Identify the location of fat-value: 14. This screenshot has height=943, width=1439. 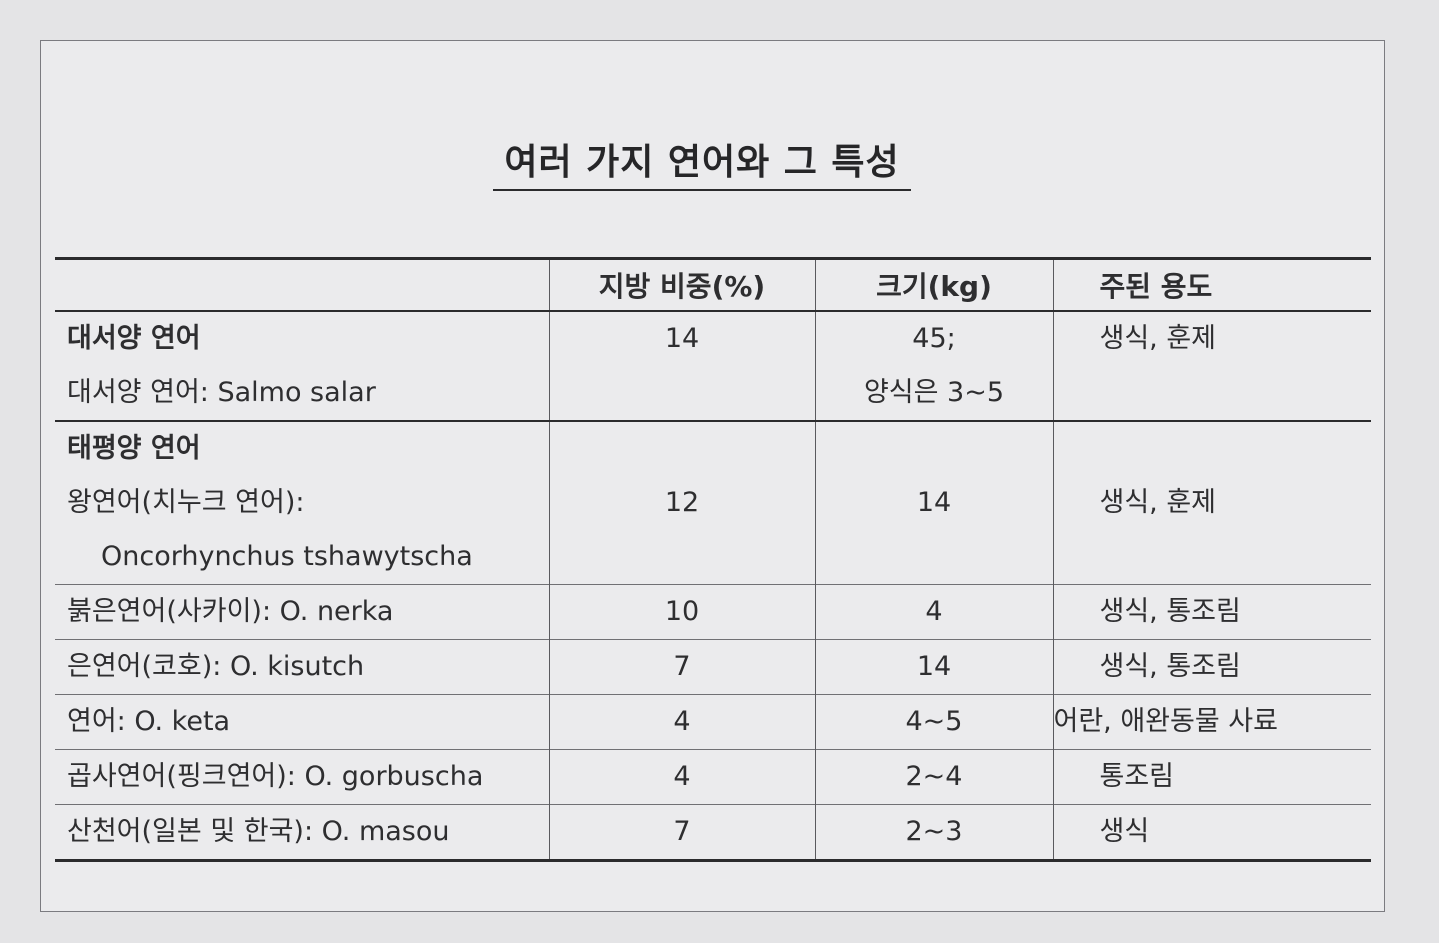
(682, 338).